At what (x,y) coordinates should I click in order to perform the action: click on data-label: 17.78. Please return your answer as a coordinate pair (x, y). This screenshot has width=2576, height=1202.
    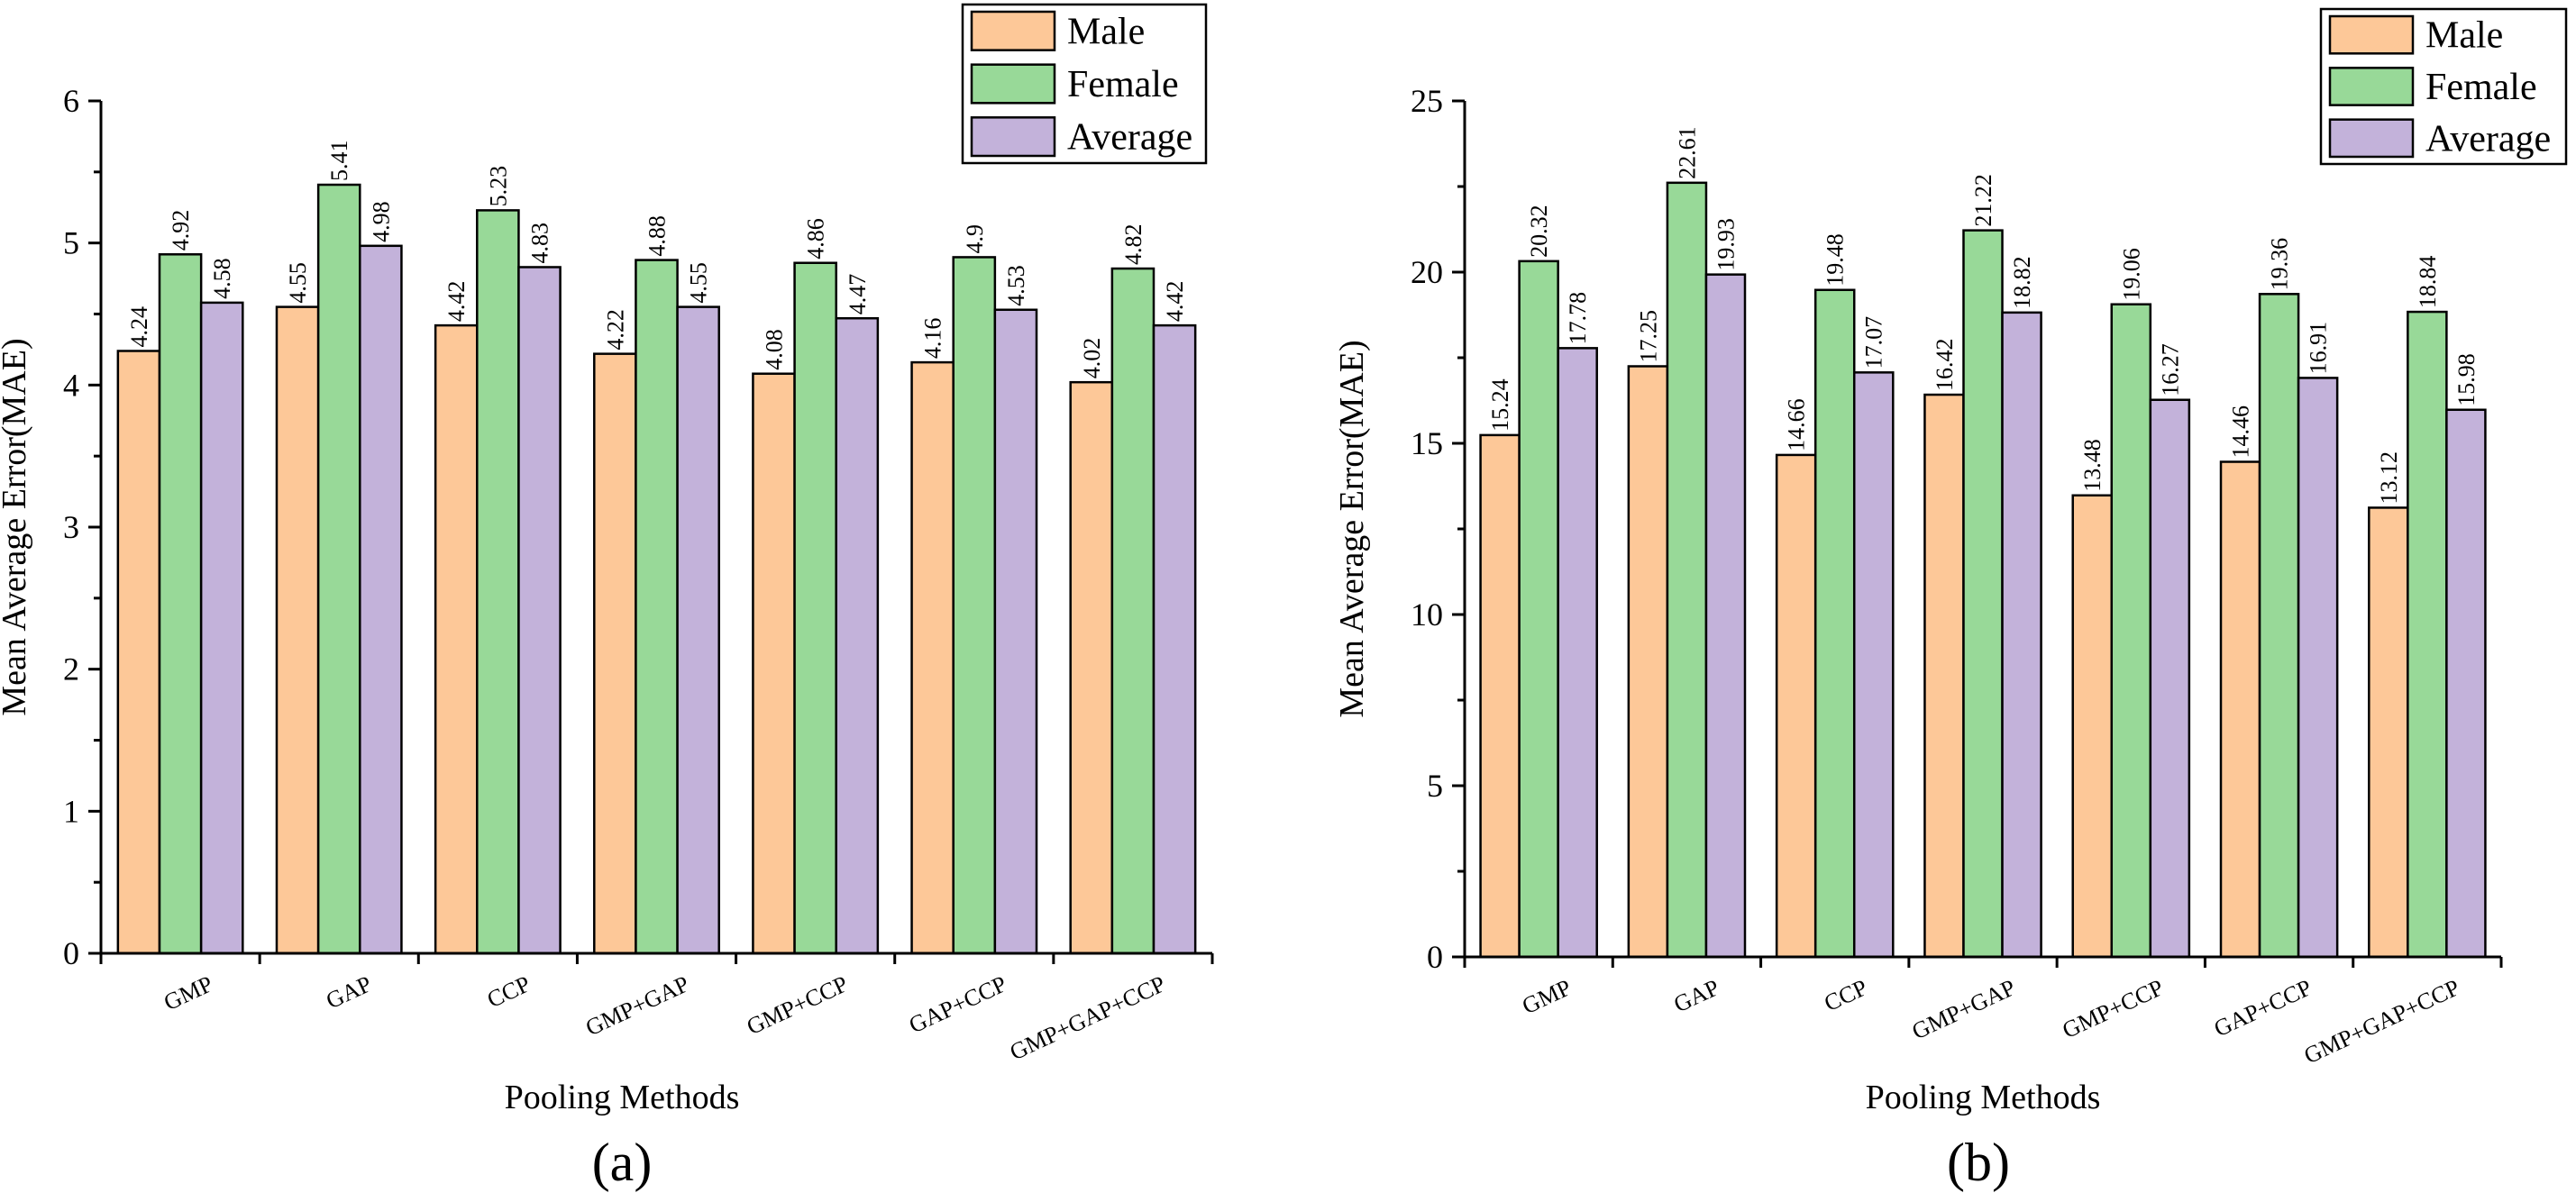
    Looking at the image, I should click on (1578, 318).